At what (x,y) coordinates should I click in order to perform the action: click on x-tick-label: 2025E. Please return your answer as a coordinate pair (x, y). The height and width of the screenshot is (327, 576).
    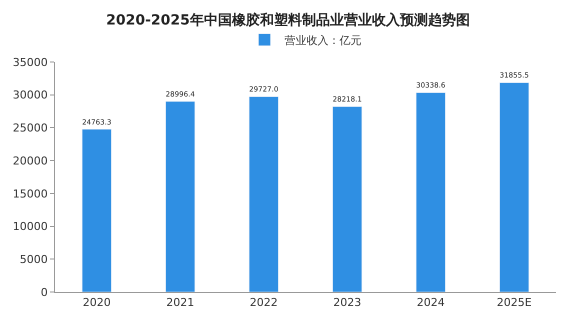
    Looking at the image, I should click on (514, 303).